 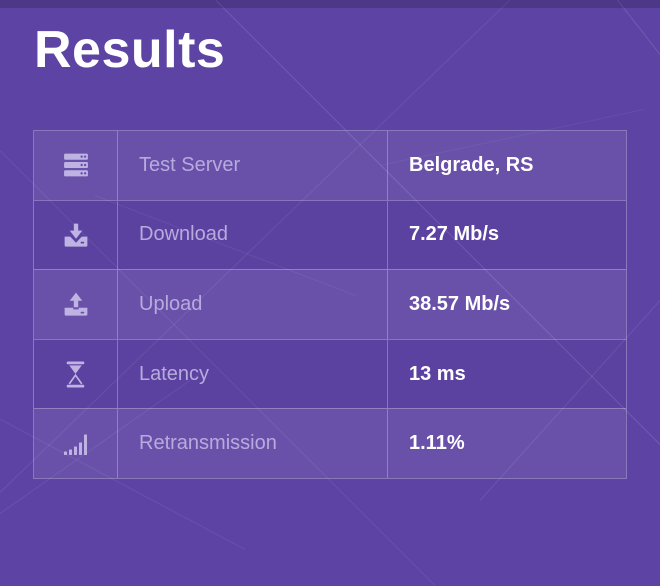 I want to click on top-bar, so click(x=330, y=4).